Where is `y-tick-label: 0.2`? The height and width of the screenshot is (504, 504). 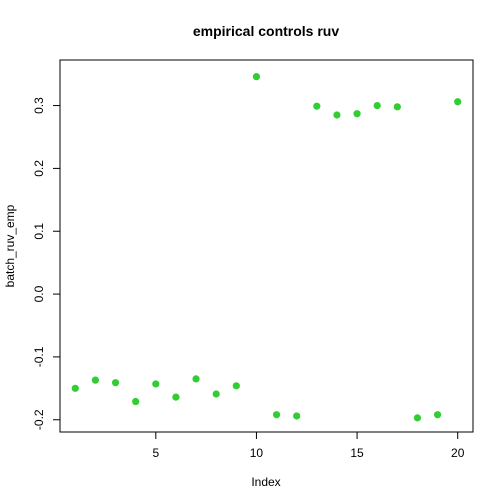
y-tick-label: 0.2 is located at coordinates (39, 168).